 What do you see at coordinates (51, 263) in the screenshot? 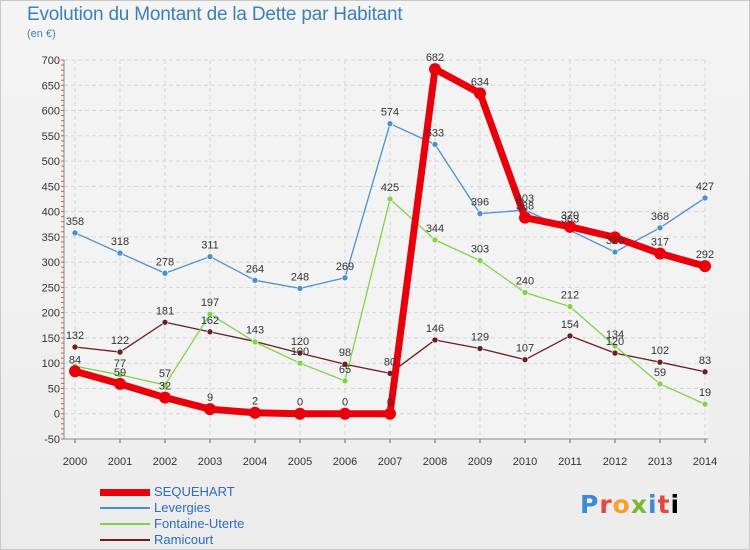
I see `y-tick-label: 300` at bounding box center [51, 263].